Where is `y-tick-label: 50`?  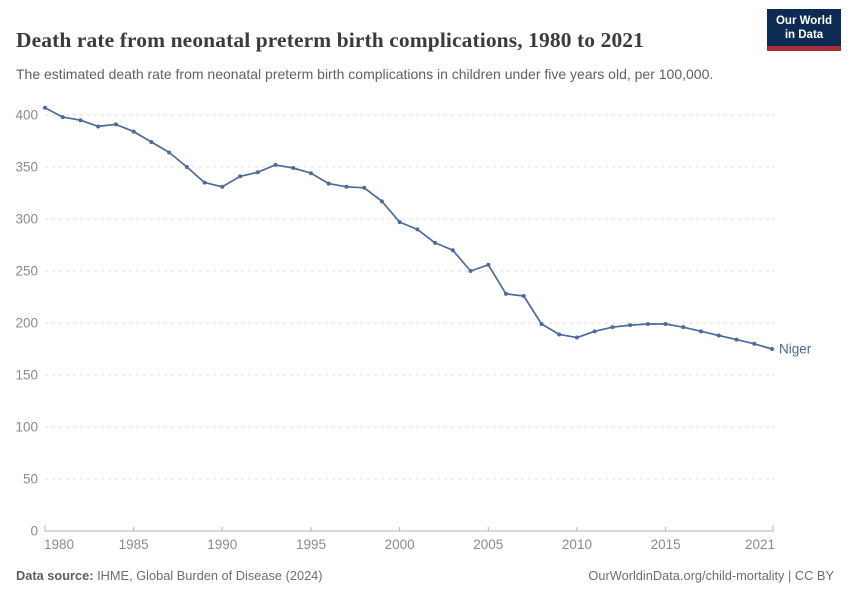 y-tick-label: 50 is located at coordinates (30, 479).